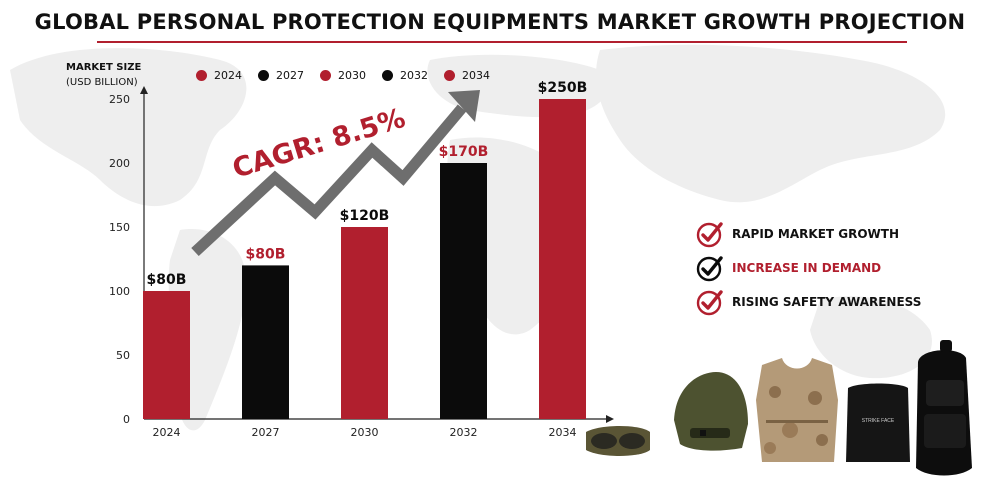  I want to click on legend-item: 2034, so click(467, 75).